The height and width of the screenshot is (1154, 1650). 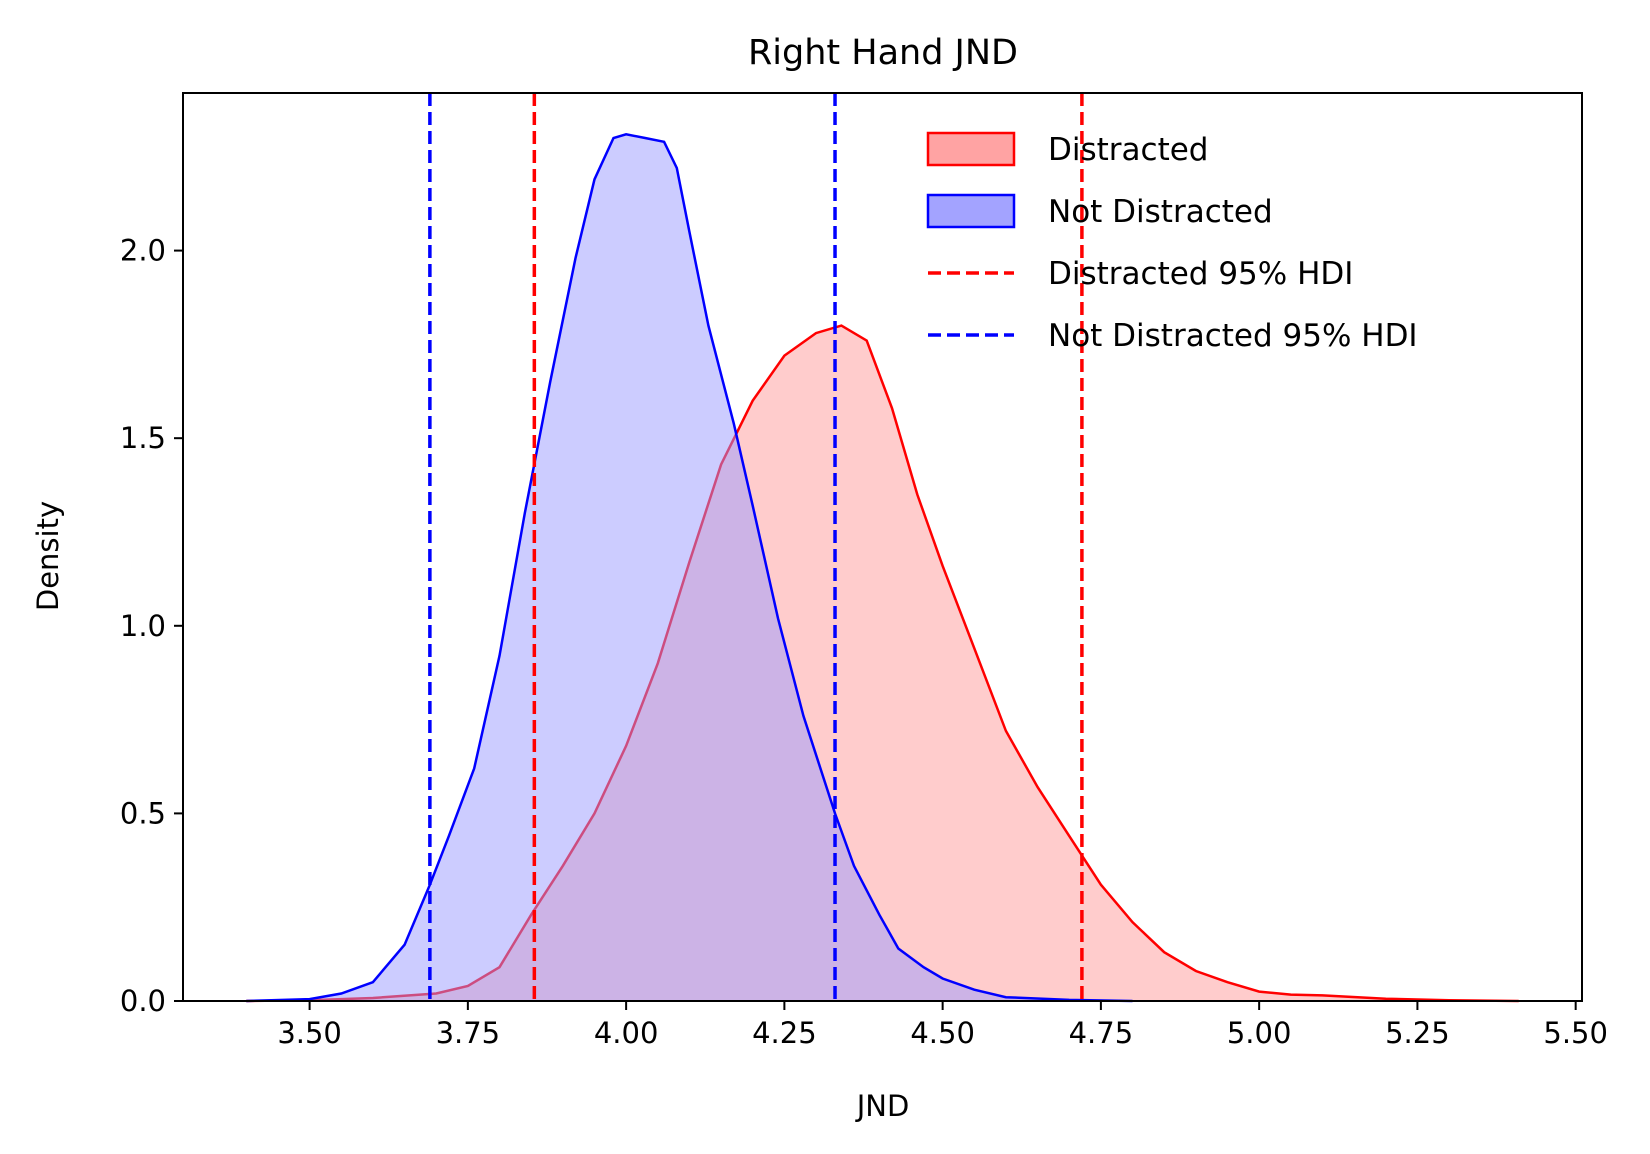 I want to click on x-tick-label: 5.25, so click(x=1417, y=1033).